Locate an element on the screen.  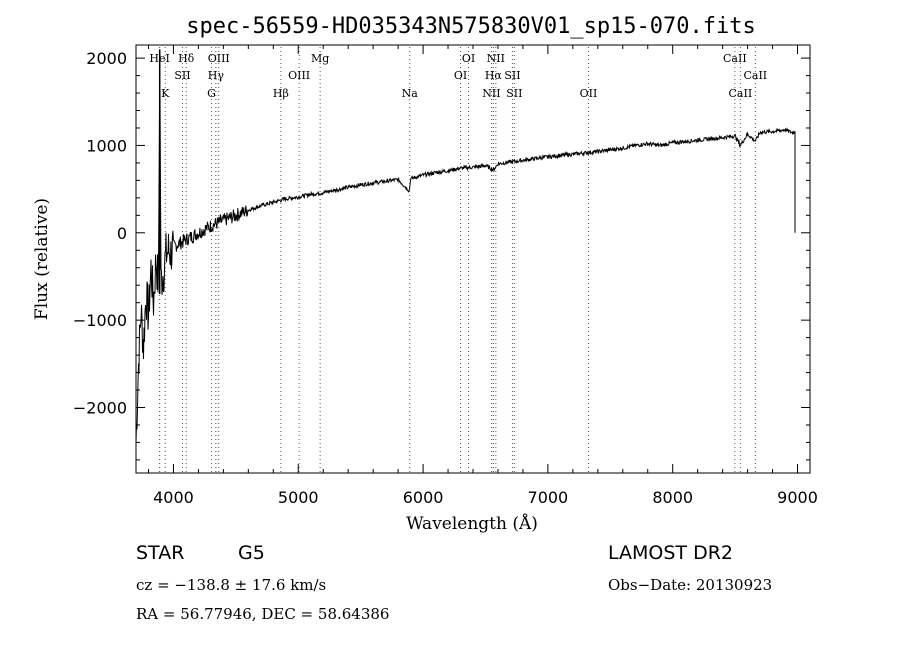
object-subclass: G5 is located at coordinates (251, 553).